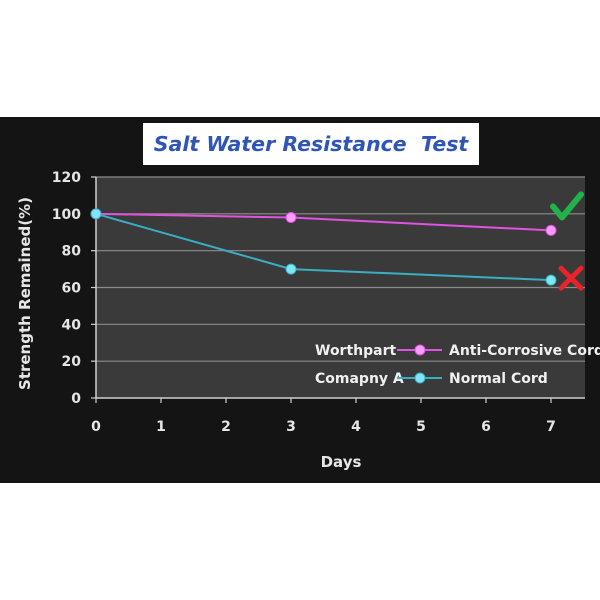 This screenshot has width=600, height=600. Describe the element at coordinates (76, 399) in the screenshot. I see `y-tick-label: 0` at that location.